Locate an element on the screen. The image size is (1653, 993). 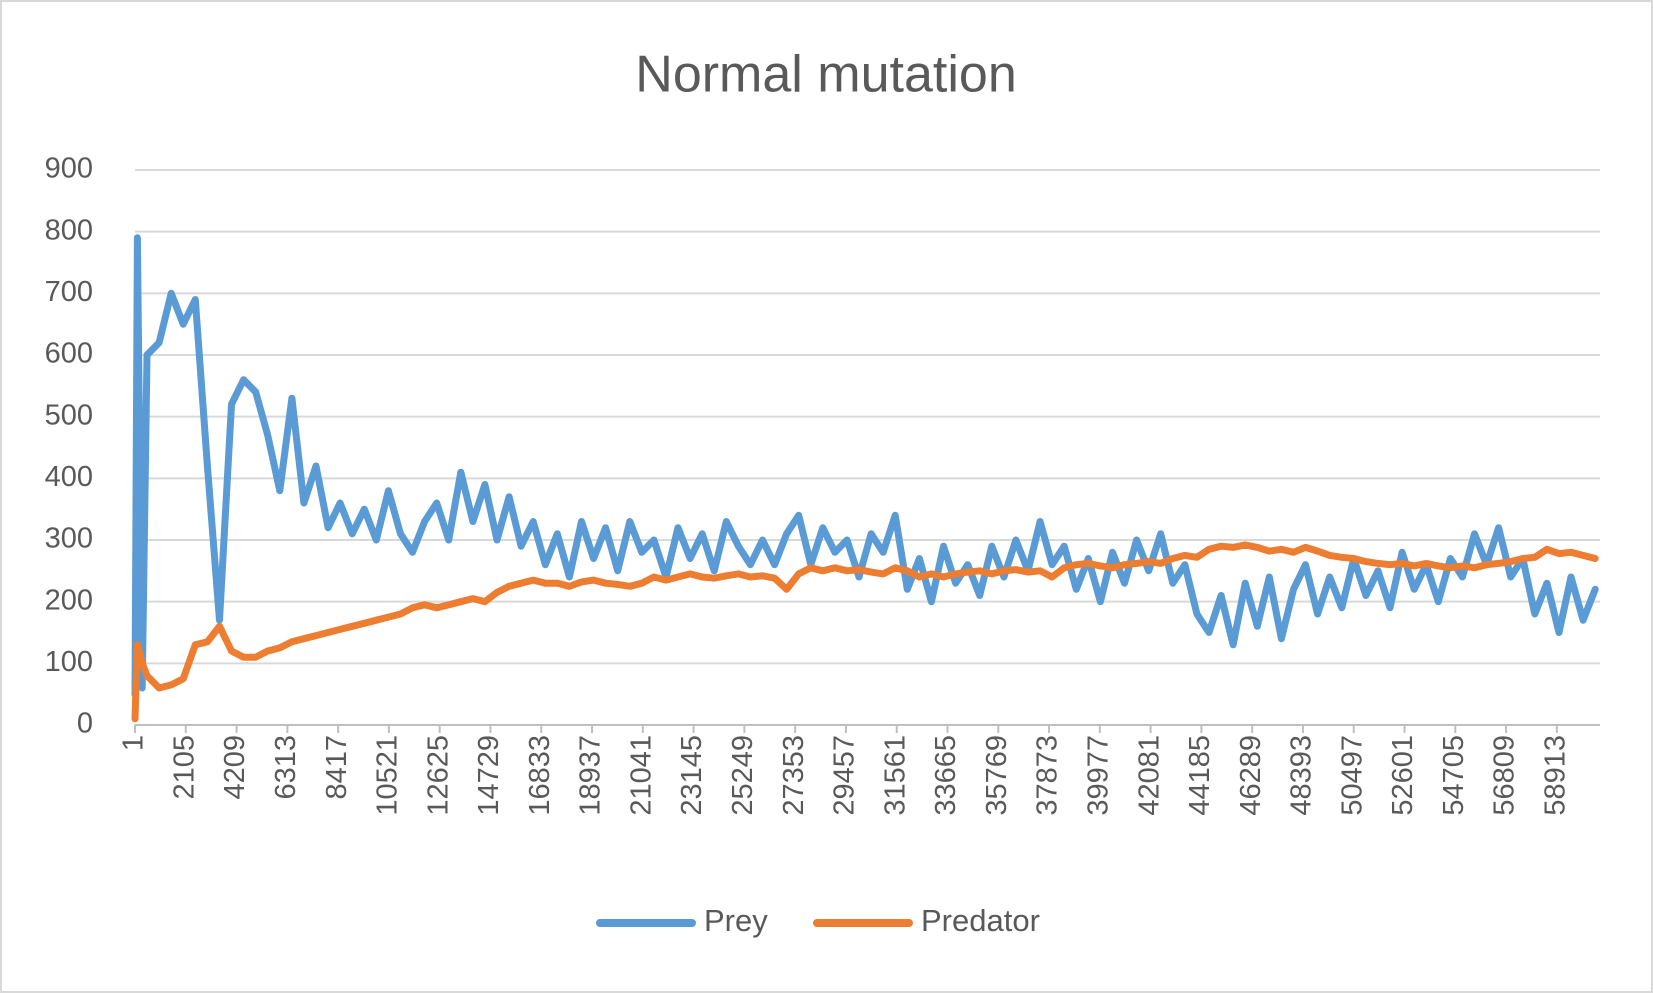
x-tick-label: 10521 is located at coordinates (388, 775).